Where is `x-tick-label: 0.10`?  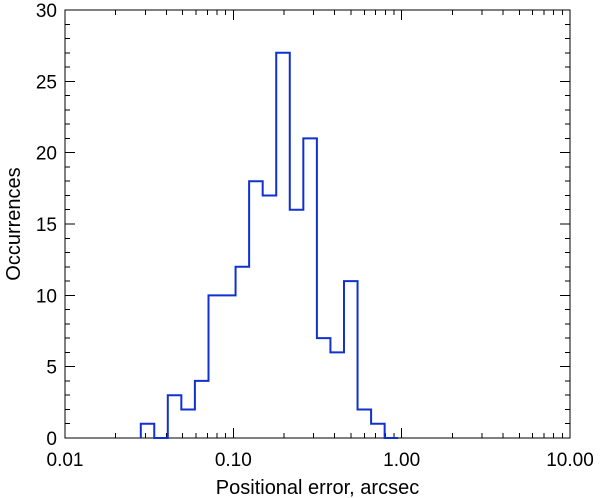
x-tick-label: 0.10 is located at coordinates (233, 460).